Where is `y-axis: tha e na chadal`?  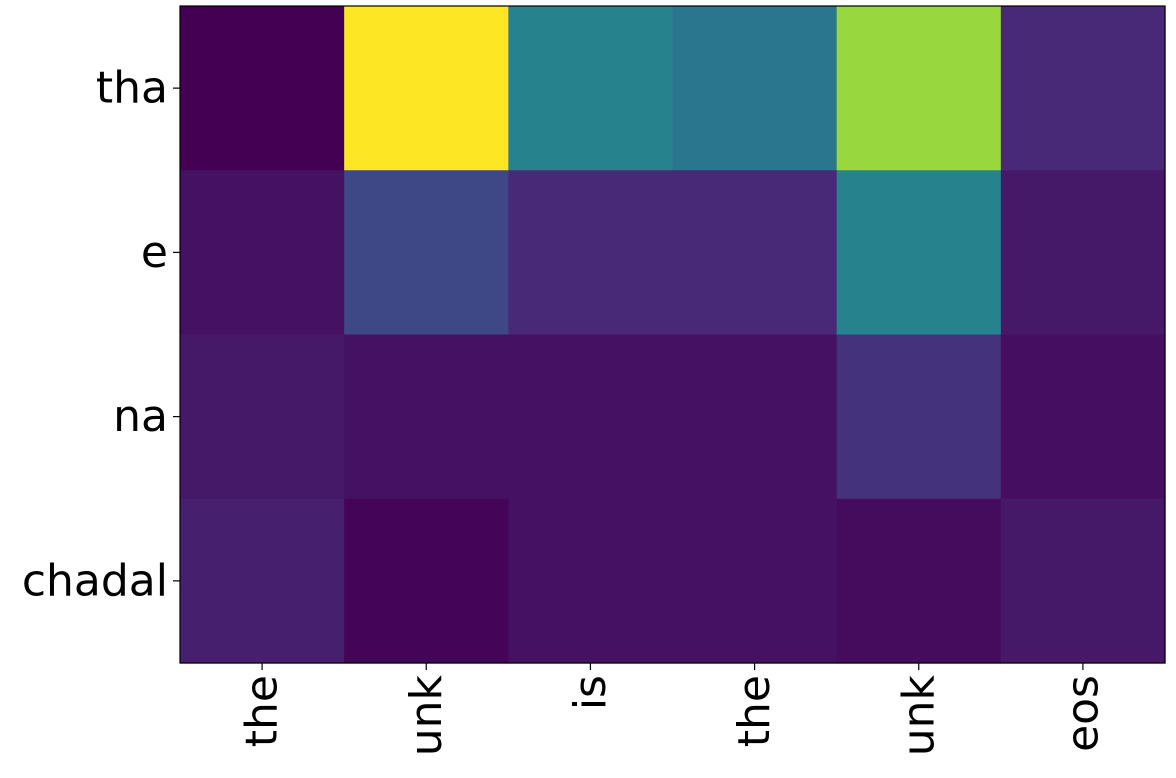
y-axis: tha e na chadal is located at coordinates (101, 334).